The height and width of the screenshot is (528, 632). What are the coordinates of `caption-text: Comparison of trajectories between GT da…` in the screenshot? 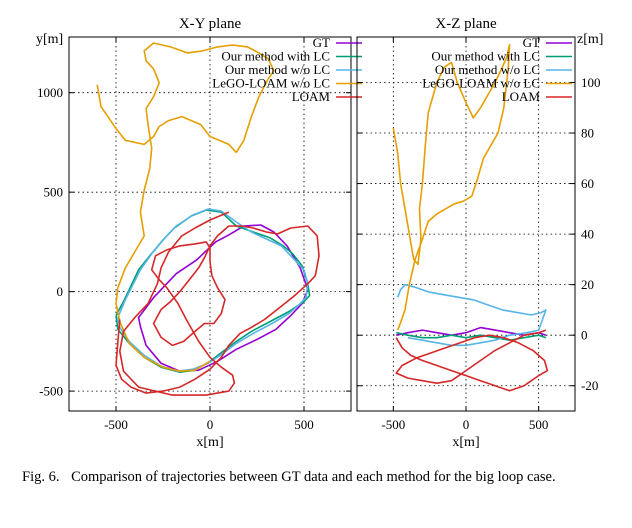 It's located at (313, 477).